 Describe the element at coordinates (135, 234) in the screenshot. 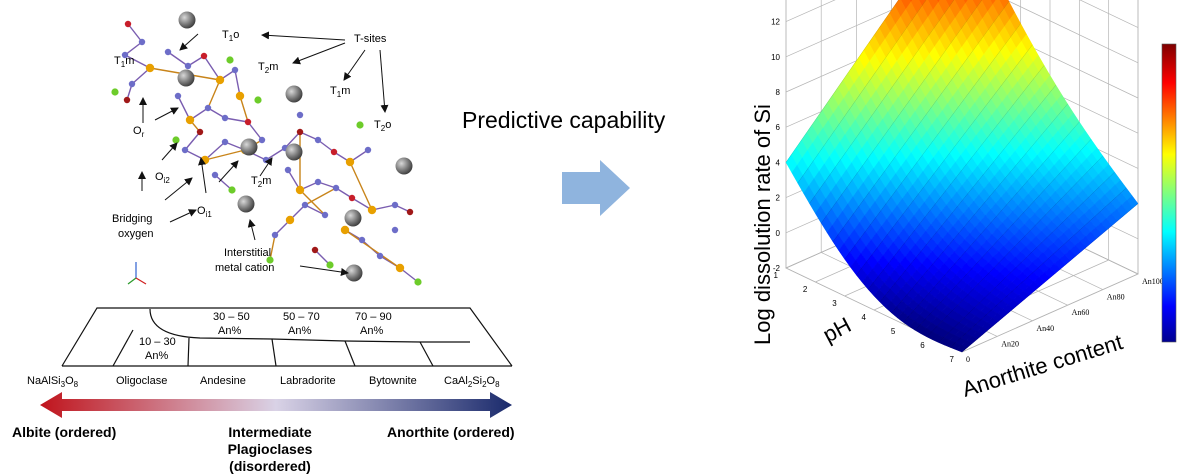

I see `bridging-label-line2: oxygen` at that location.